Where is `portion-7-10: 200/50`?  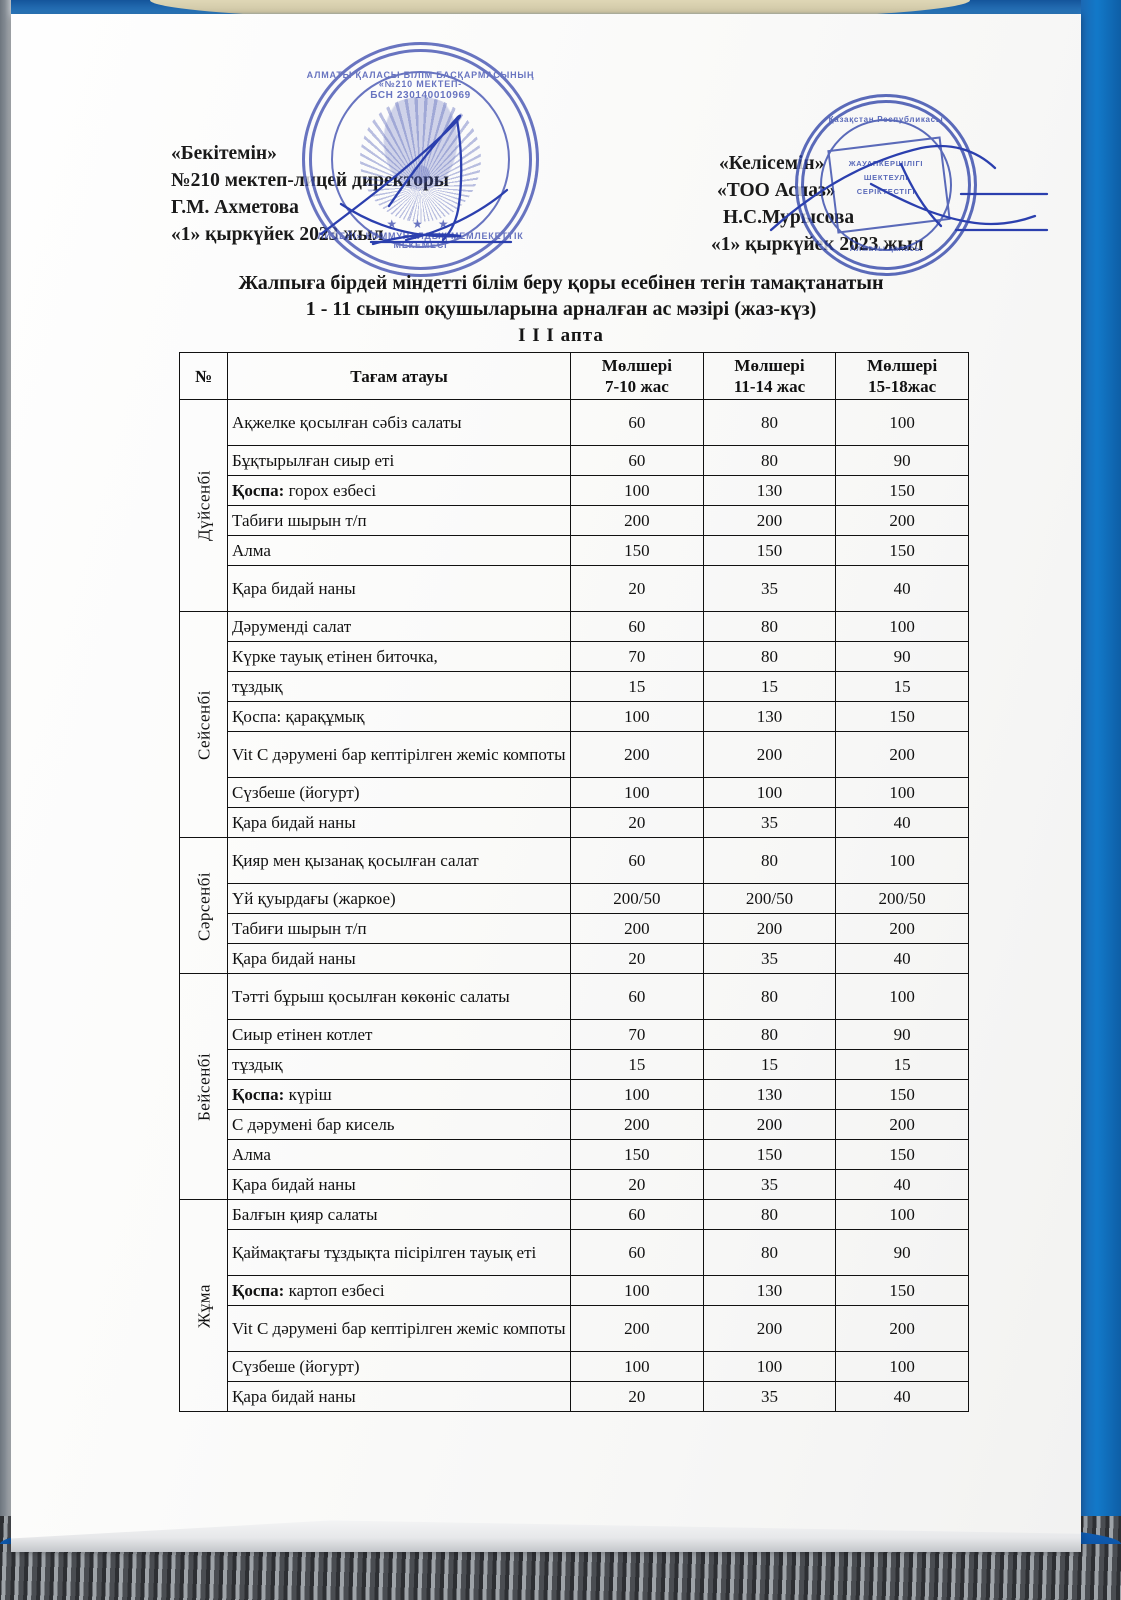 portion-7-10: 200/50 is located at coordinates (637, 898).